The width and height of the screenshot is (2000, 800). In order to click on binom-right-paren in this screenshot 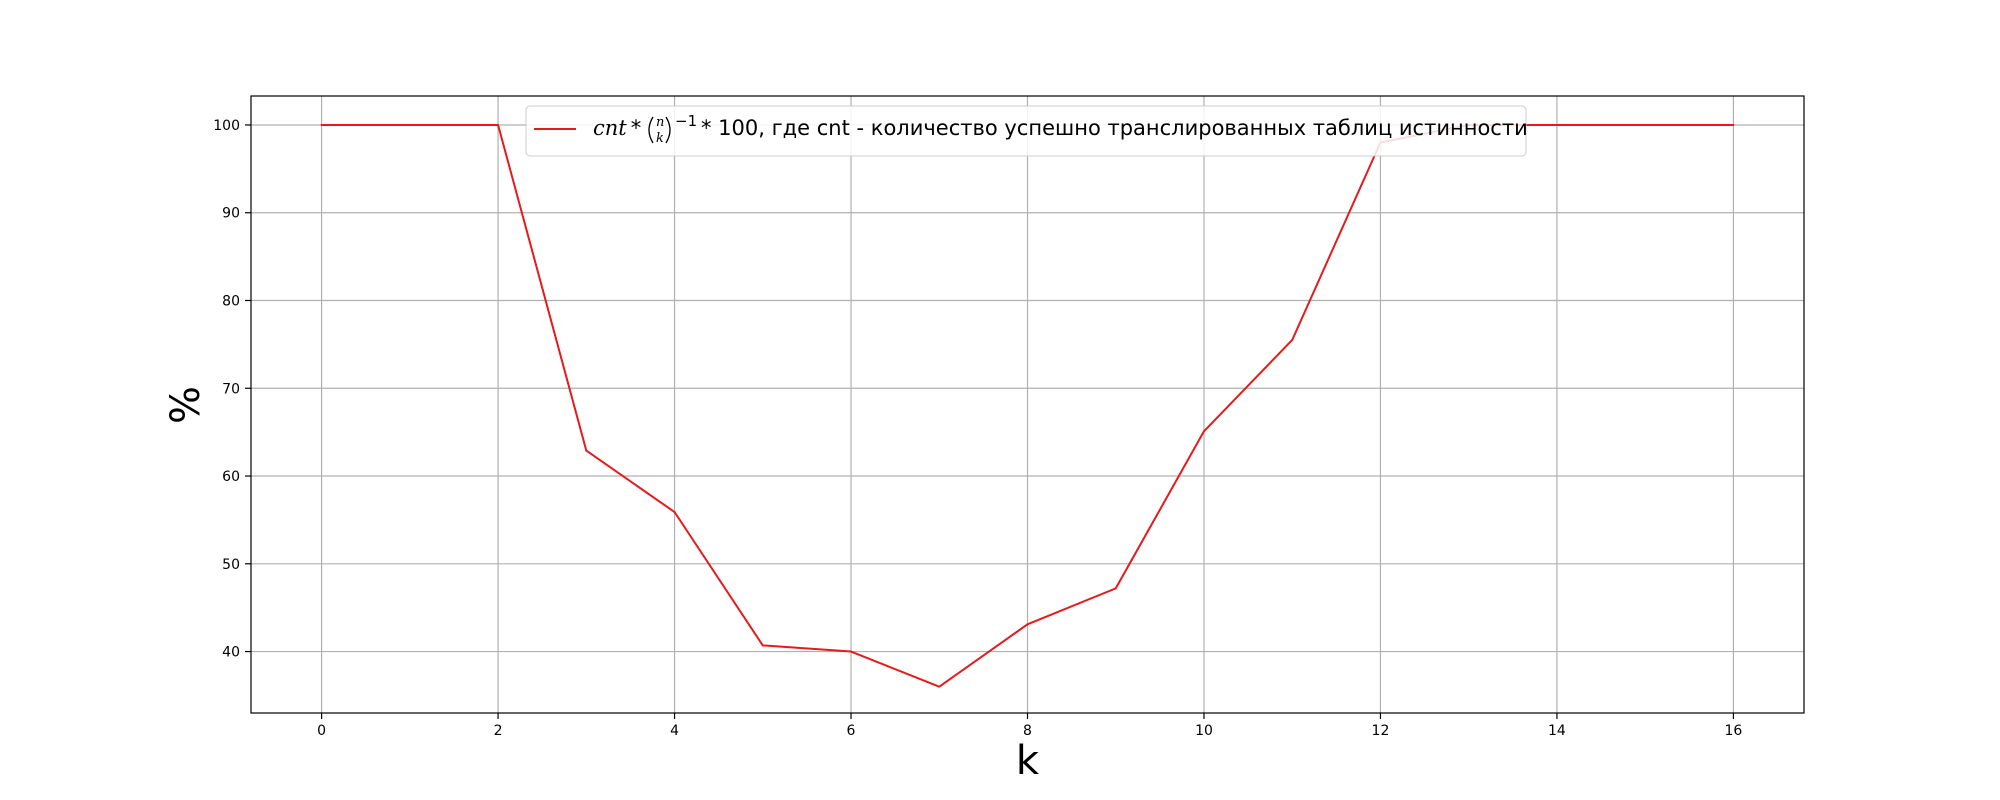, I will do `click(668, 130)`.